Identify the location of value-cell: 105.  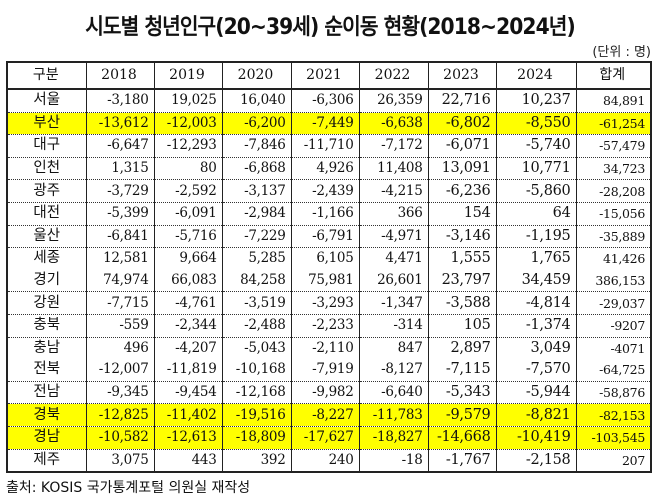
(462, 326).